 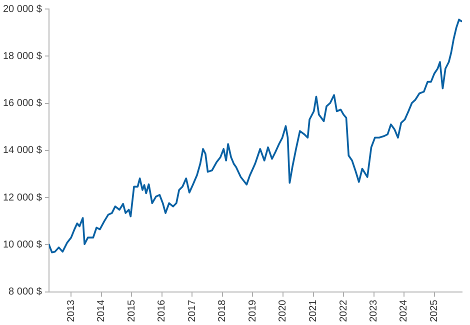 What do you see at coordinates (252, 310) in the screenshot?
I see `x-tick-label: 2019` at bounding box center [252, 310].